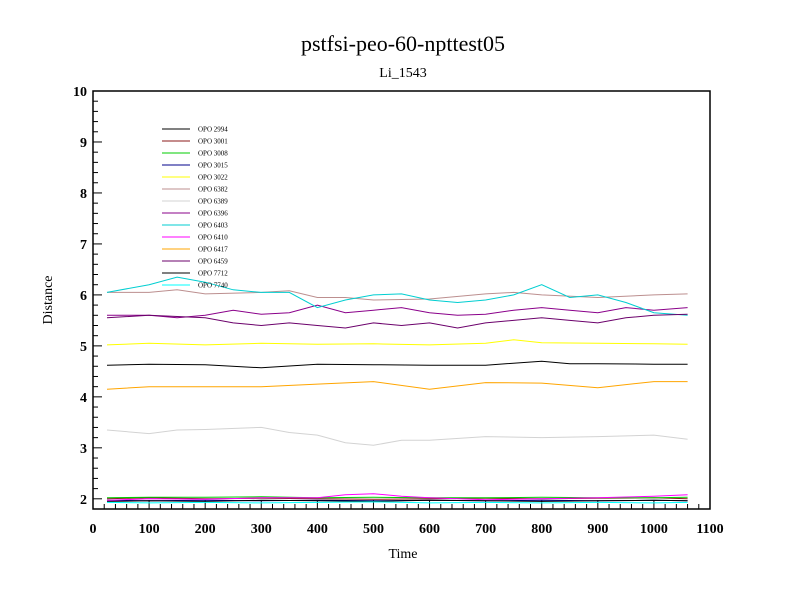 The width and height of the screenshot is (800, 600). What do you see at coordinates (83, 398) in the screenshot?
I see `y-tick-label: 4` at bounding box center [83, 398].